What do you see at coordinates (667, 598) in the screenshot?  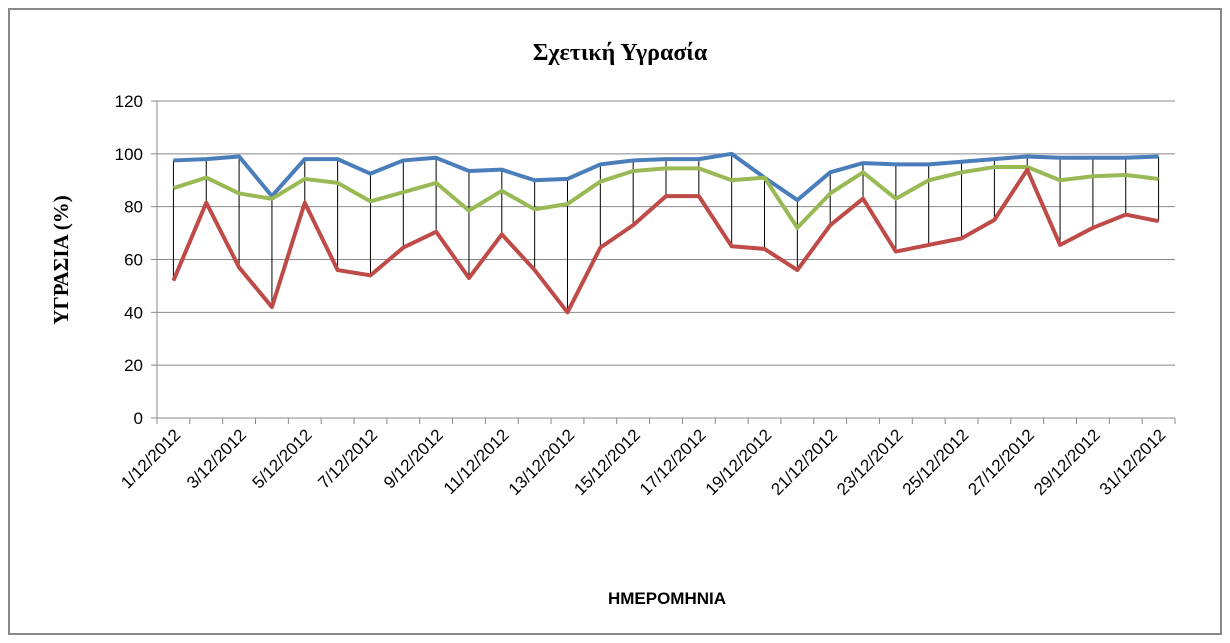 I see `x-axis-label: ΗΜΕΡΟΜΗΝΙΑ` at bounding box center [667, 598].